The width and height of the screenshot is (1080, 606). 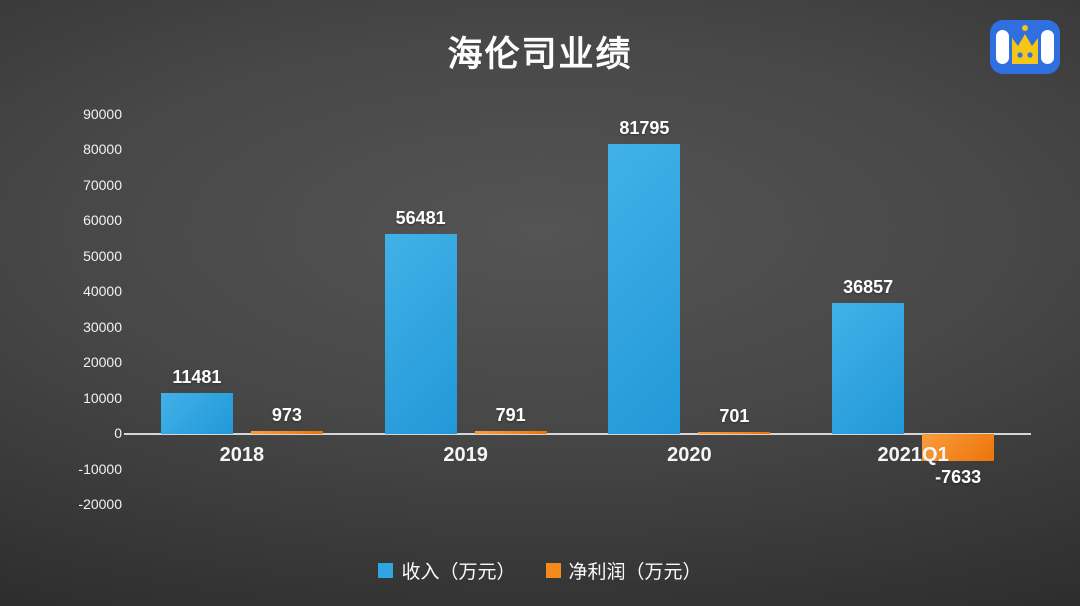 I want to click on value-label: 701, so click(x=734, y=415).